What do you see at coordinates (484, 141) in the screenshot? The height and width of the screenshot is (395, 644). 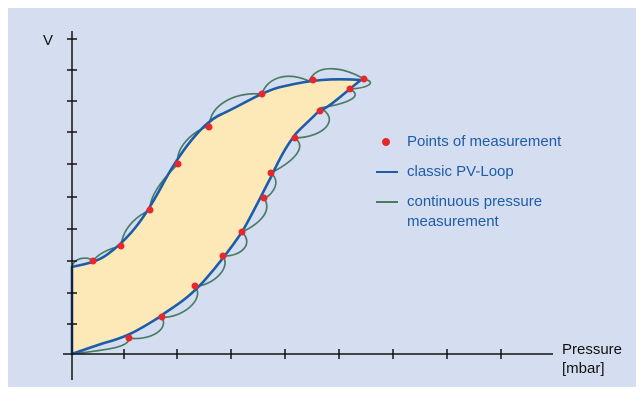 I see `legend-label-points: Points of measurement` at bounding box center [484, 141].